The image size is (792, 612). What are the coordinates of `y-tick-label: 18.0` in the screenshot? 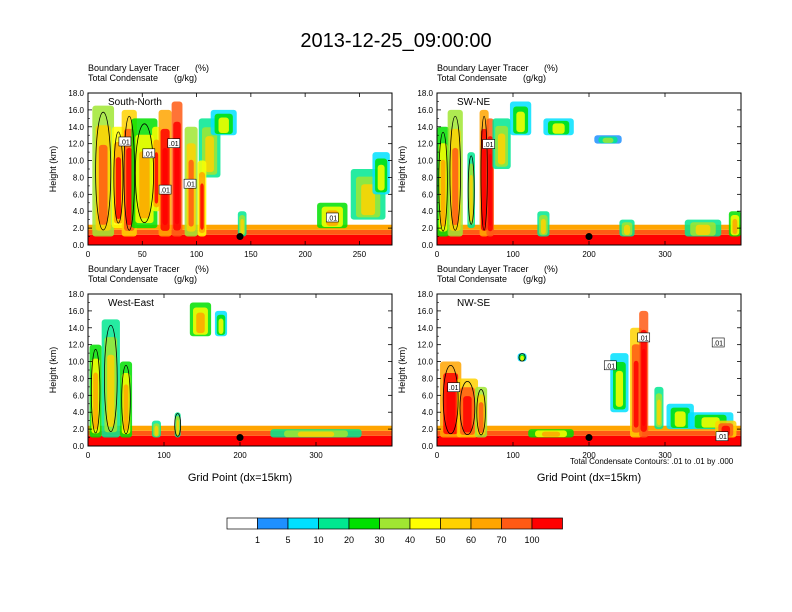 It's located at (76, 93).